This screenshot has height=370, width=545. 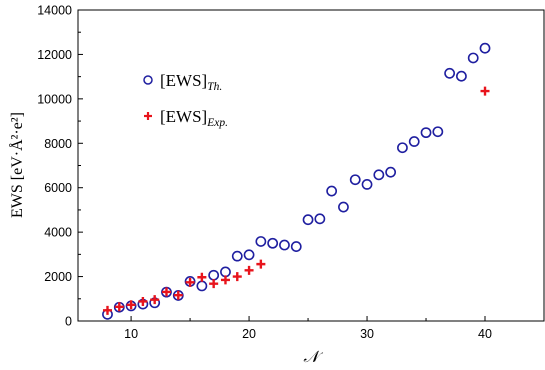 What do you see at coordinates (54, 99) in the screenshot?
I see `y-tick-label: 10000` at bounding box center [54, 99].